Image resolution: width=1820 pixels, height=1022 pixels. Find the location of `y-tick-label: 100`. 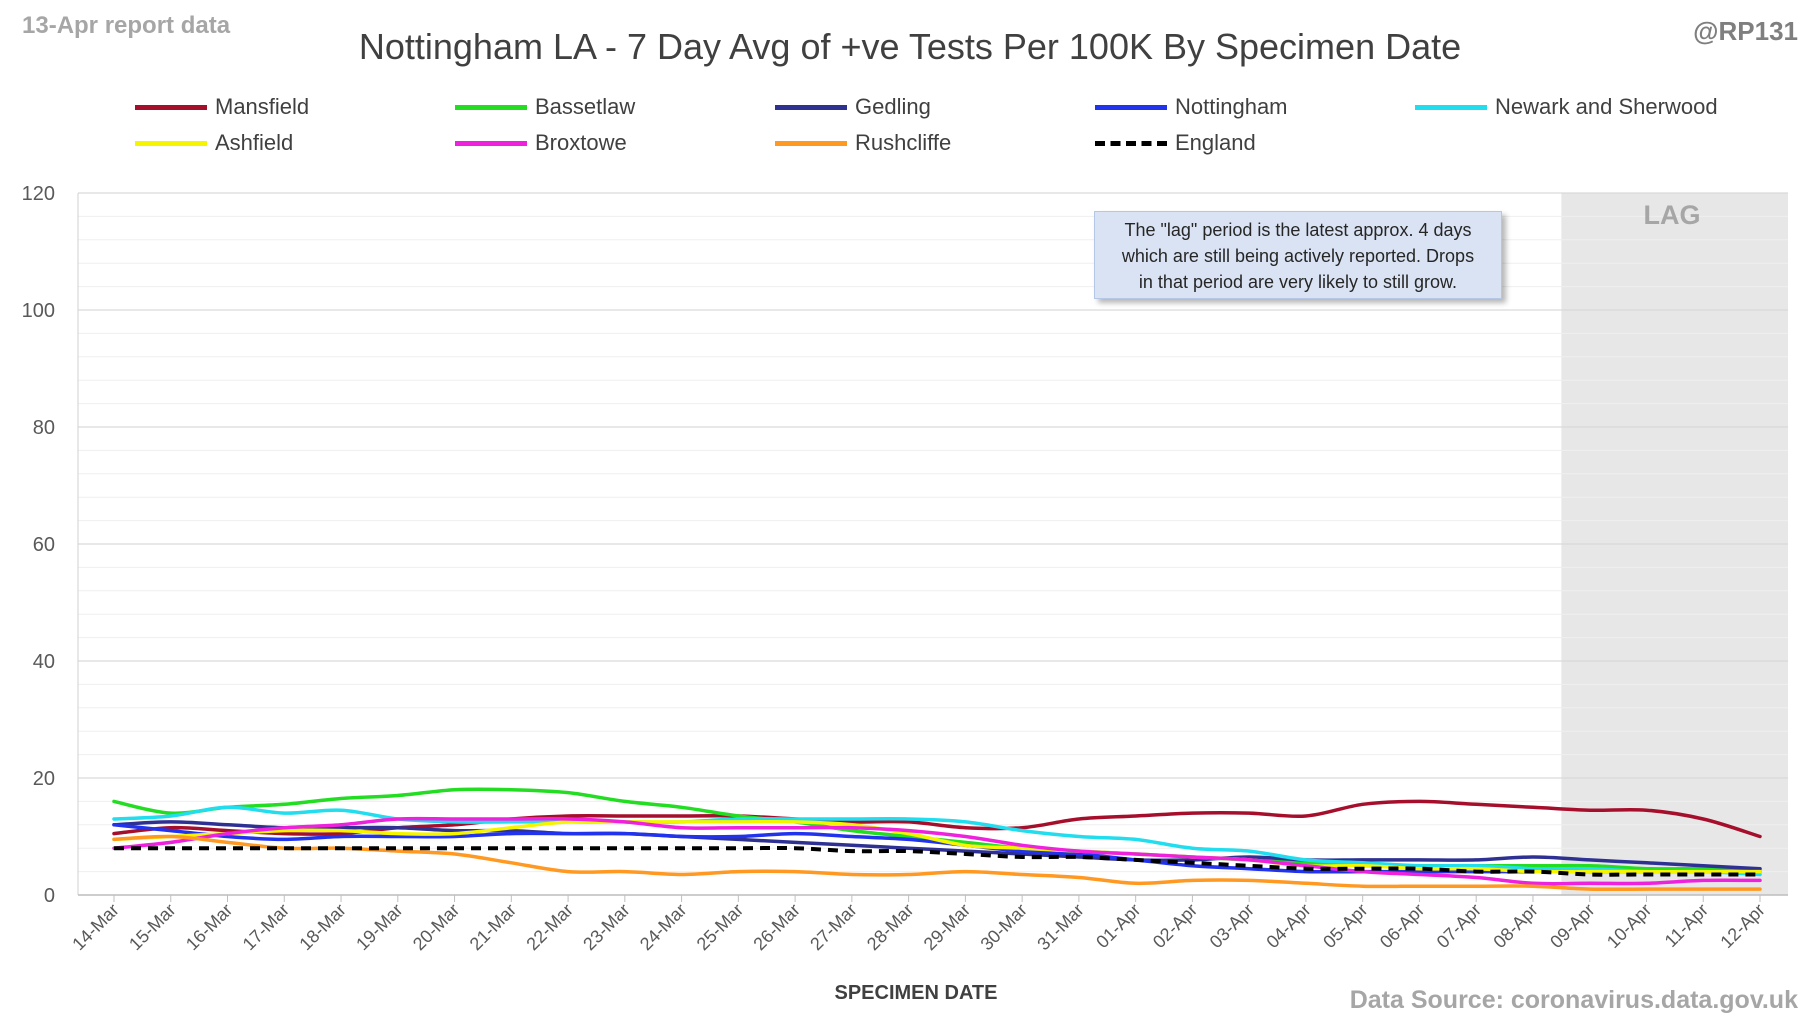

y-tick-label: 100 is located at coordinates (38, 311).